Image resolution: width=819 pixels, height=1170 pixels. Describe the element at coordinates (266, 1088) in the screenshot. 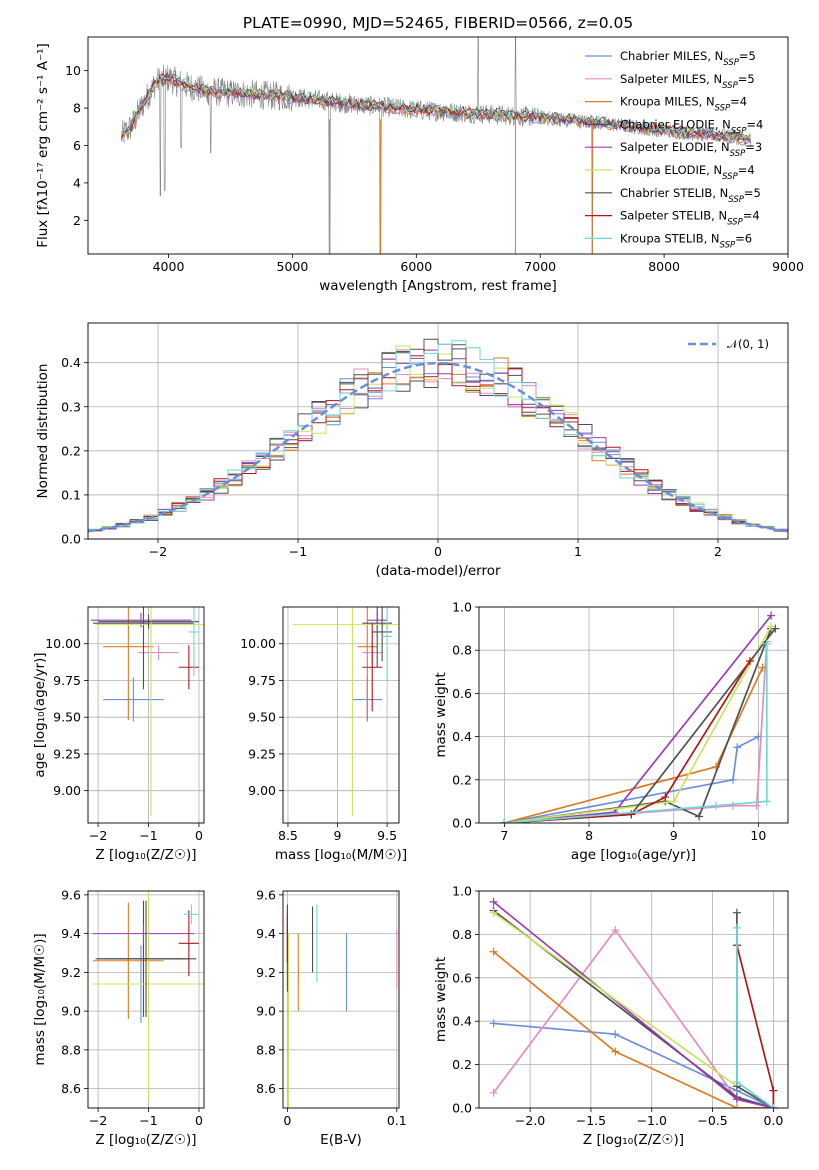

I see `y-tick-label: 8.6` at that location.